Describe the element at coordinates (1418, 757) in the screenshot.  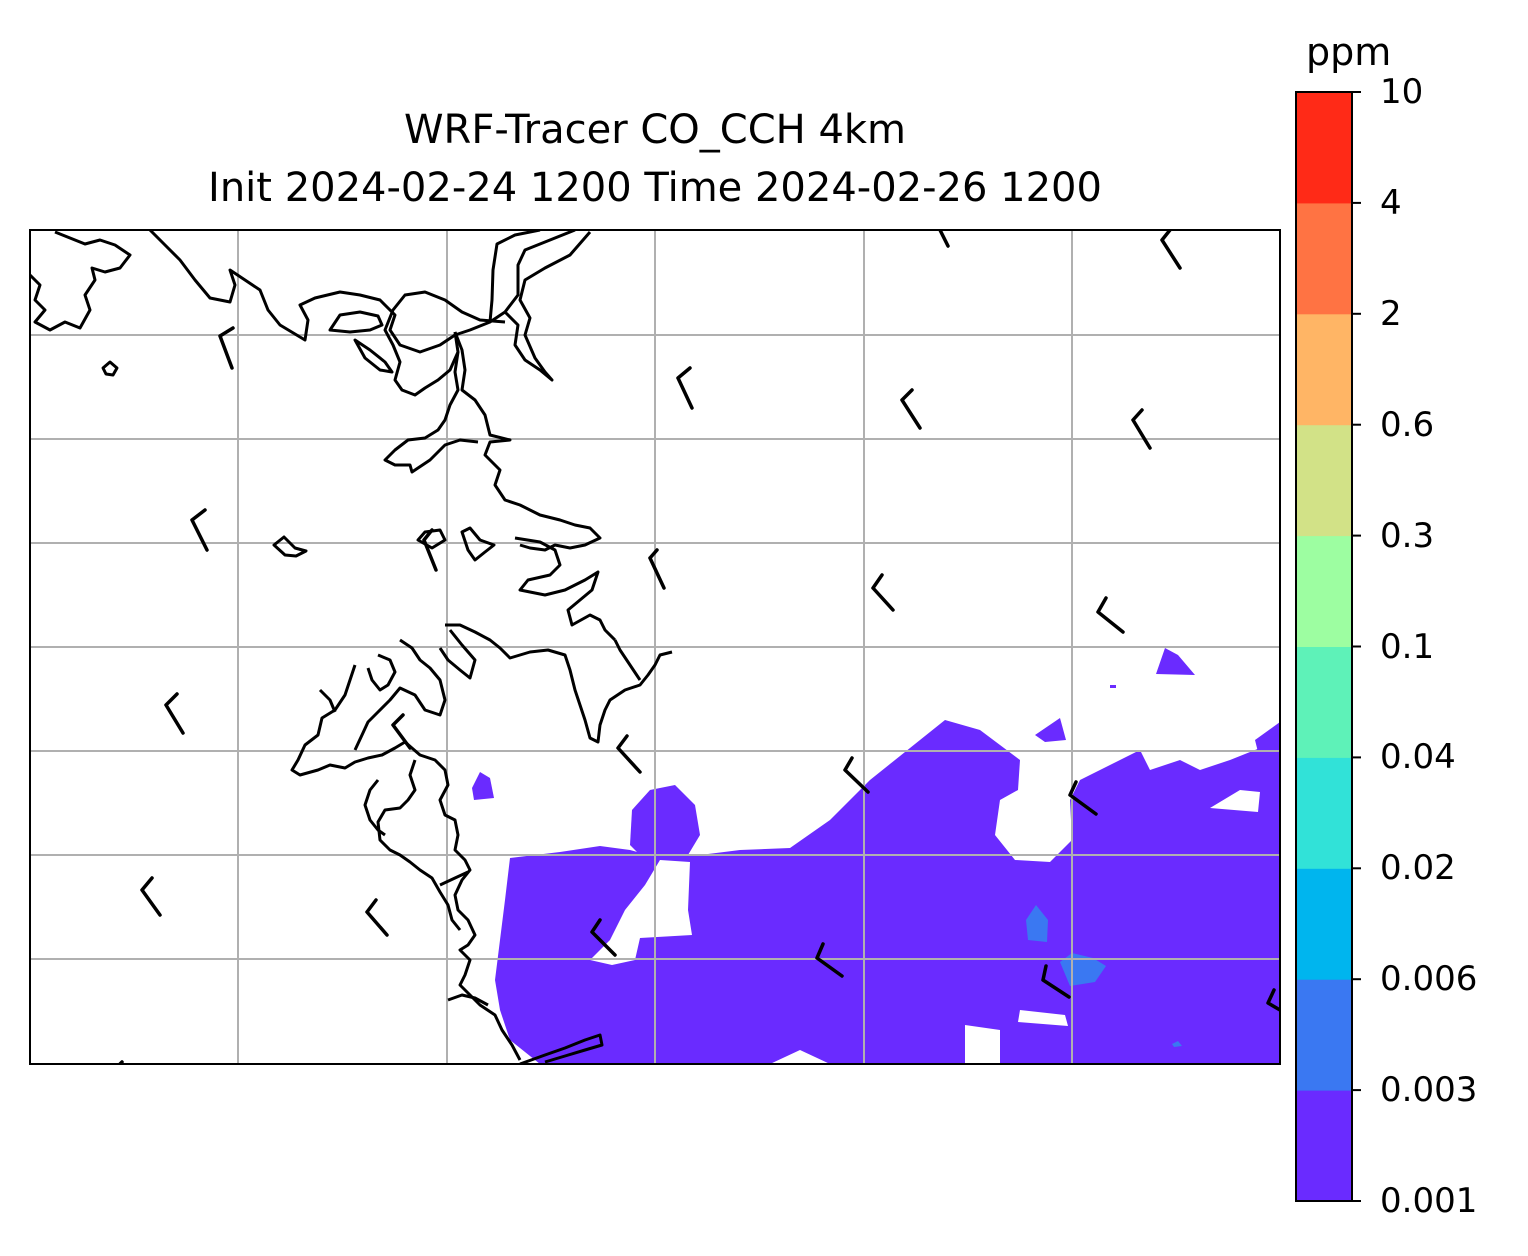
I see `colorbar-tick-label: 0.04` at that location.